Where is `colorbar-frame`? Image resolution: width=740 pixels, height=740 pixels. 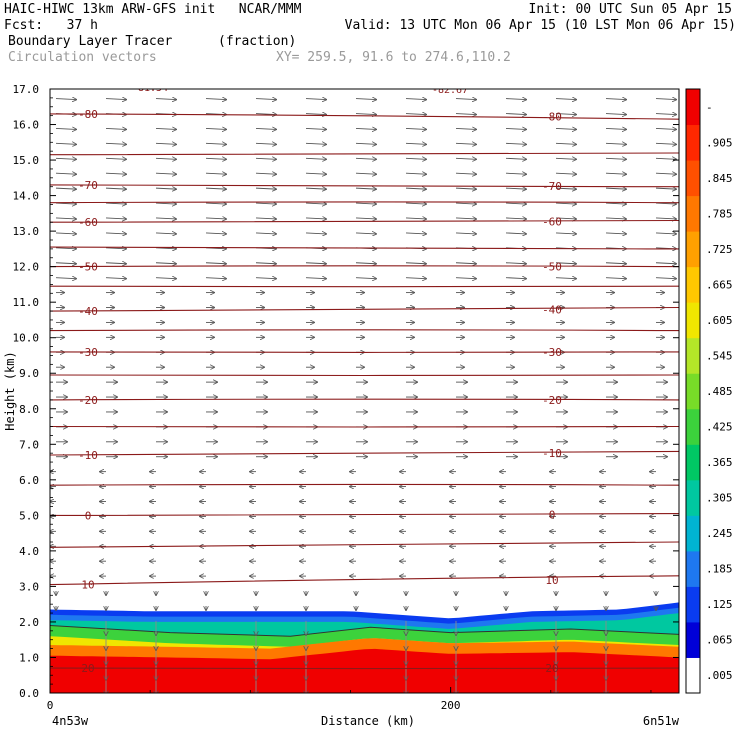
colorbar-frame is located at coordinates (693, 391).